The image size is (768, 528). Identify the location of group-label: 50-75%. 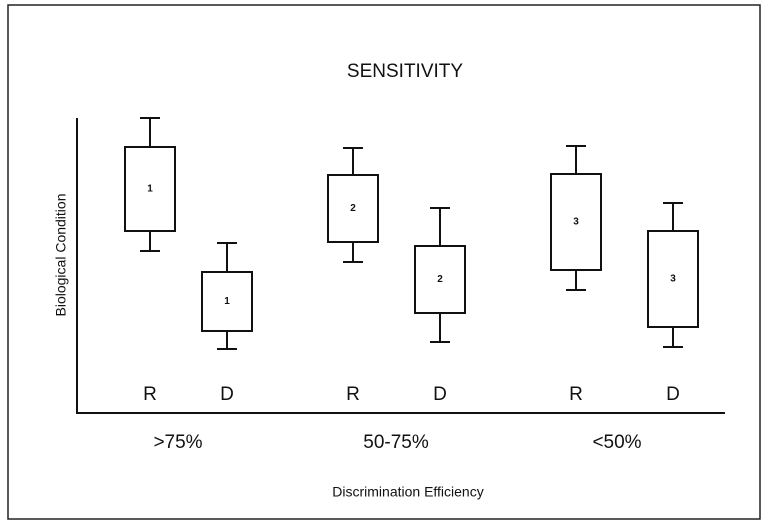
(396, 442).